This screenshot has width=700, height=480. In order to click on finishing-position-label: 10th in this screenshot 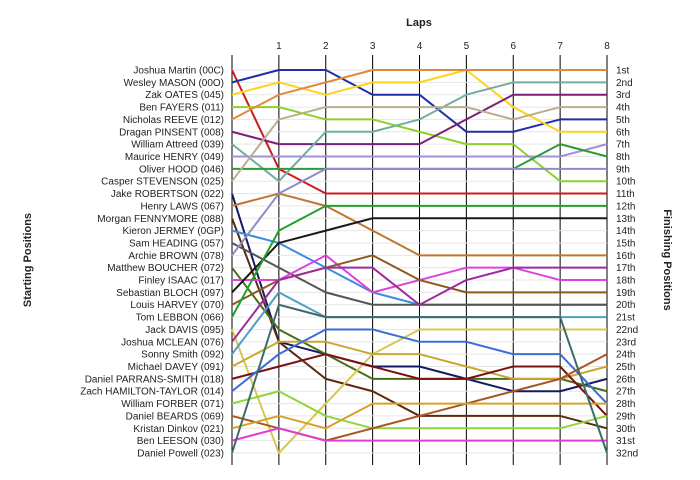, I will do `click(625, 182)`.